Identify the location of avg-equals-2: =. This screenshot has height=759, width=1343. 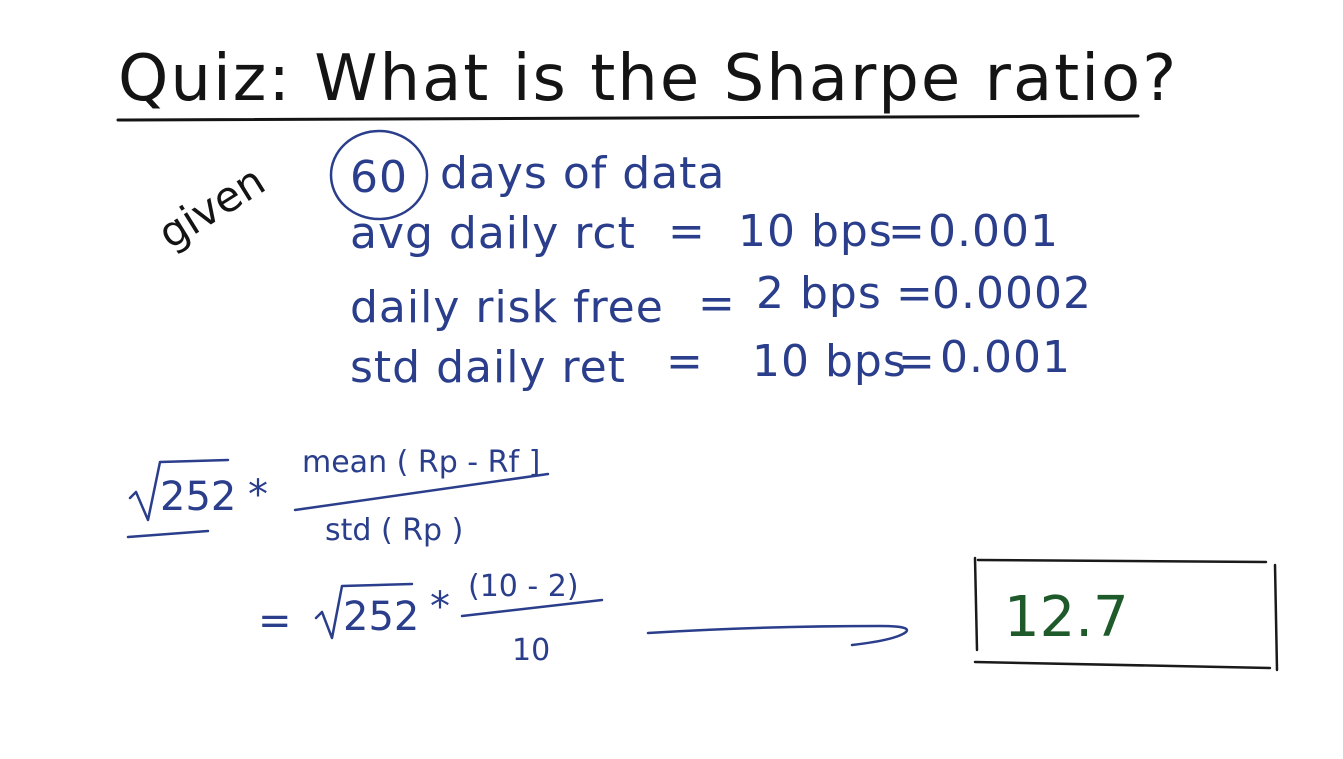
(907, 231).